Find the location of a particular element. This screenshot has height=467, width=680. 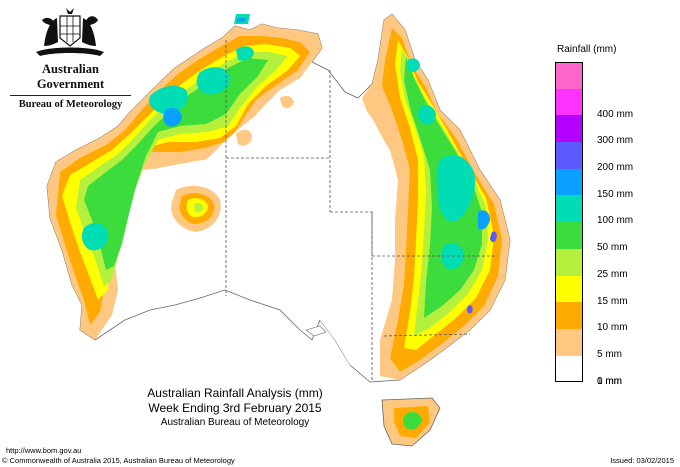

legend-label: 0 mm is located at coordinates (609, 382).